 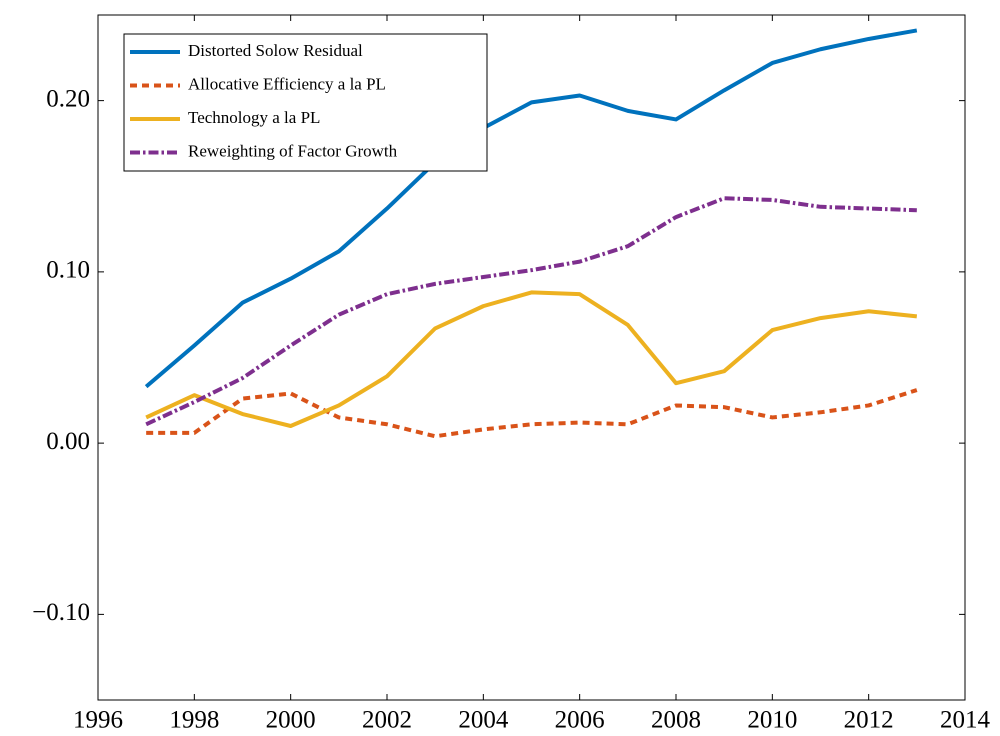 What do you see at coordinates (68, 98) in the screenshot?
I see `y-tick-label: 0.20` at bounding box center [68, 98].